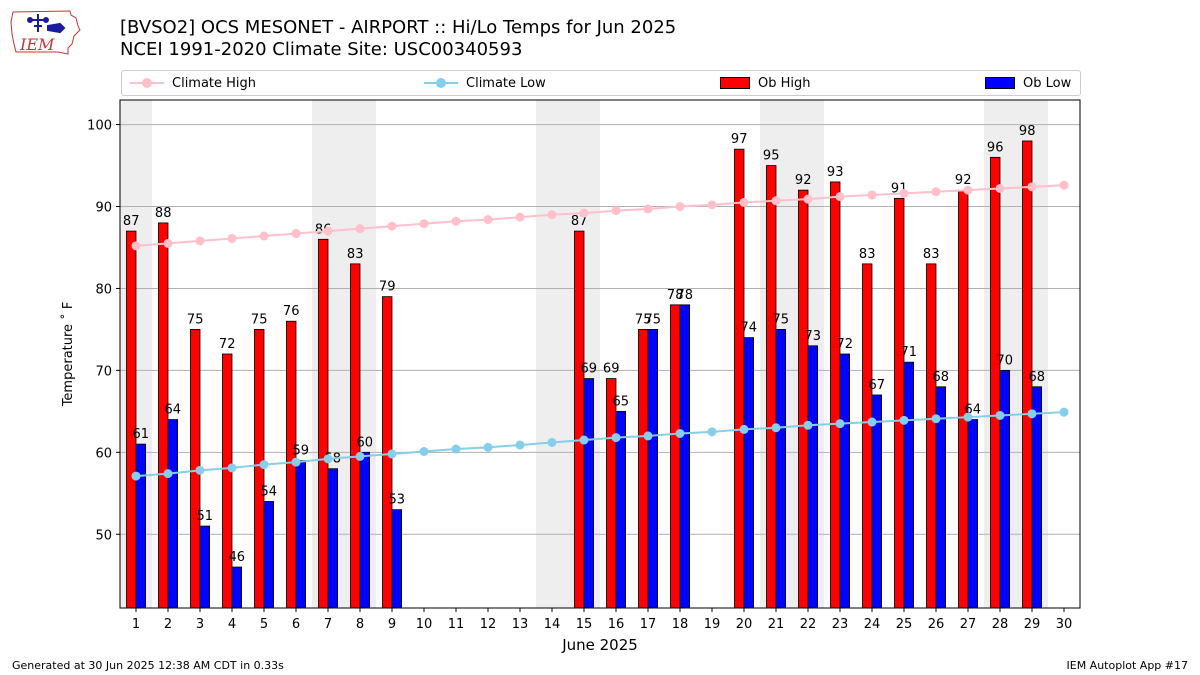 The height and width of the screenshot is (675, 1200). Describe the element at coordinates (776, 624) in the screenshot. I see `x-tick-label: 21` at that location.